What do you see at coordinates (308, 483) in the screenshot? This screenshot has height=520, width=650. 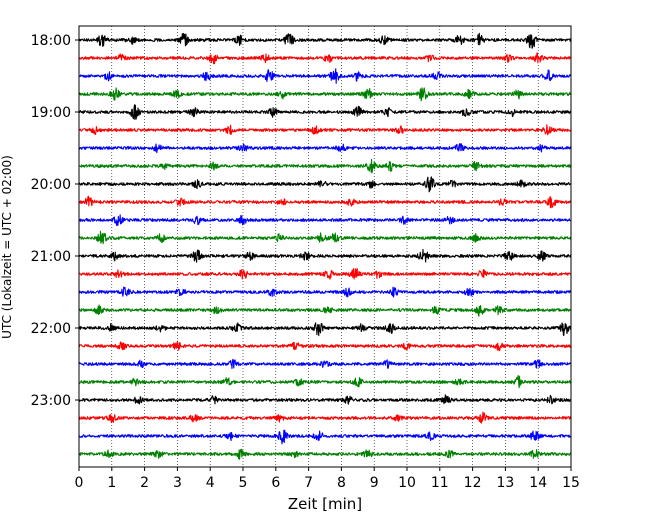 I see `x-tick-label: 7` at bounding box center [308, 483].